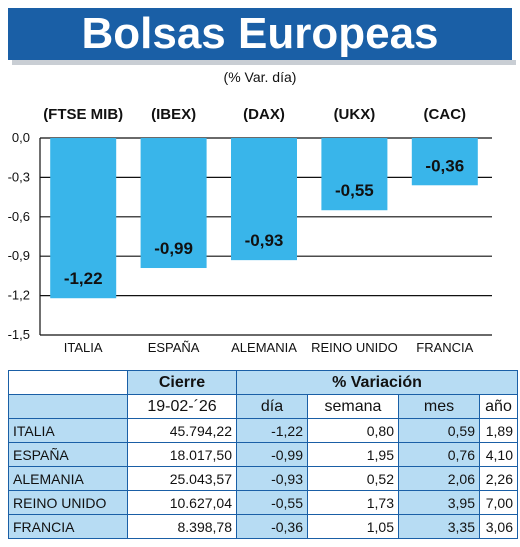  What do you see at coordinates (439, 454) in the screenshot?
I see `month-cell: 0,76` at bounding box center [439, 454].